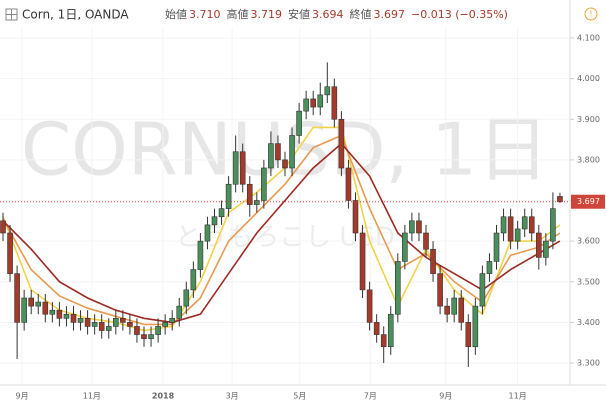 The height and width of the screenshot is (411, 606). Describe the element at coordinates (232, 396) in the screenshot. I see `x-tick-label: 3月` at that location.